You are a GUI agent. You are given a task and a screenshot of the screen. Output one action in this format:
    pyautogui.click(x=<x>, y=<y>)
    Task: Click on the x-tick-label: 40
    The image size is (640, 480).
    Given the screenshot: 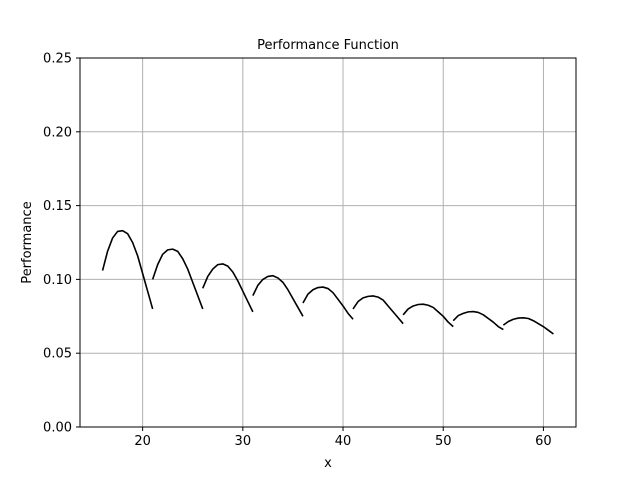 What is the action you would take?
    pyautogui.click(x=343, y=441)
    